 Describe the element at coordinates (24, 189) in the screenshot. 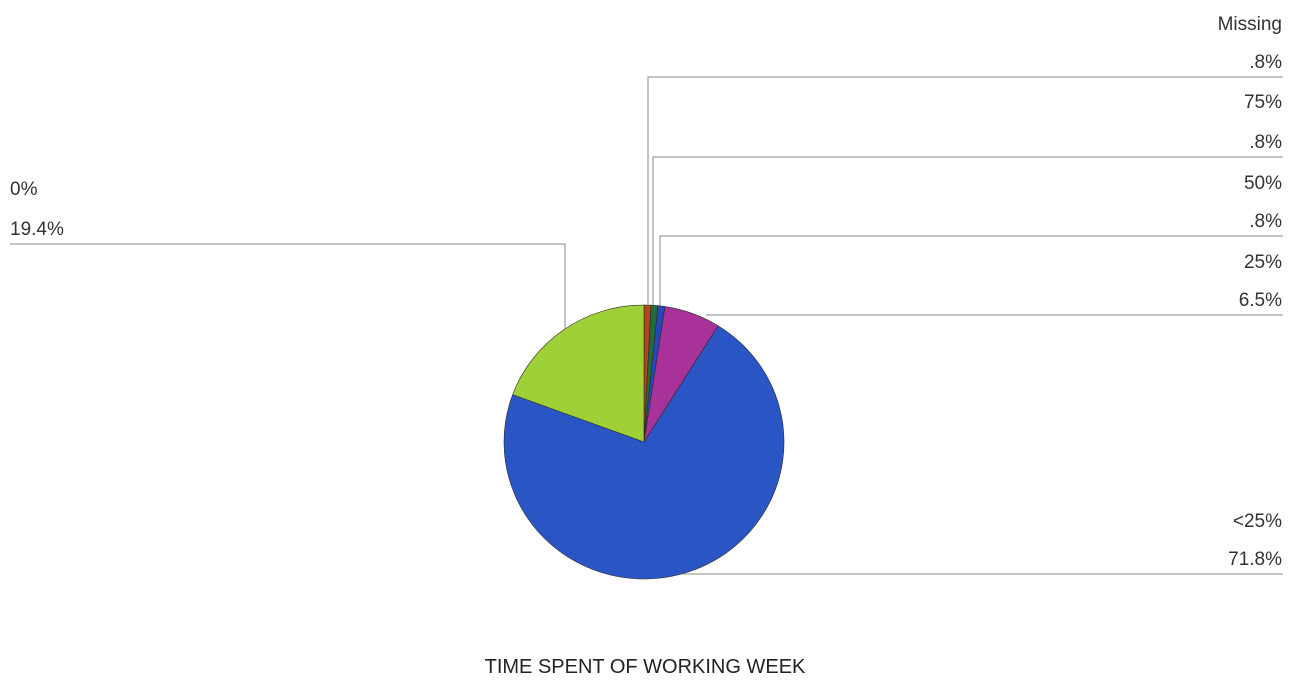

I see `slice-name-label-0pct: 0%` at that location.